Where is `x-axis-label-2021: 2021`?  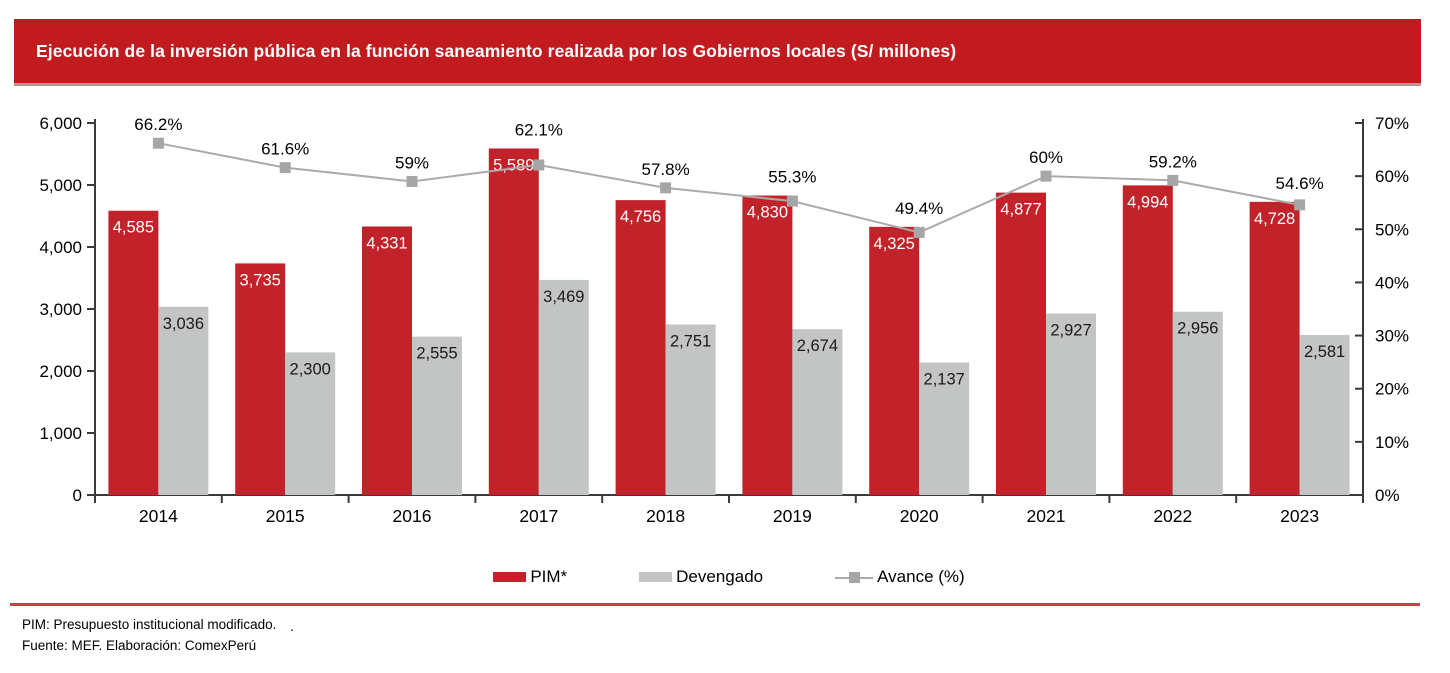
x-axis-label-2021: 2021 is located at coordinates (1046, 516).